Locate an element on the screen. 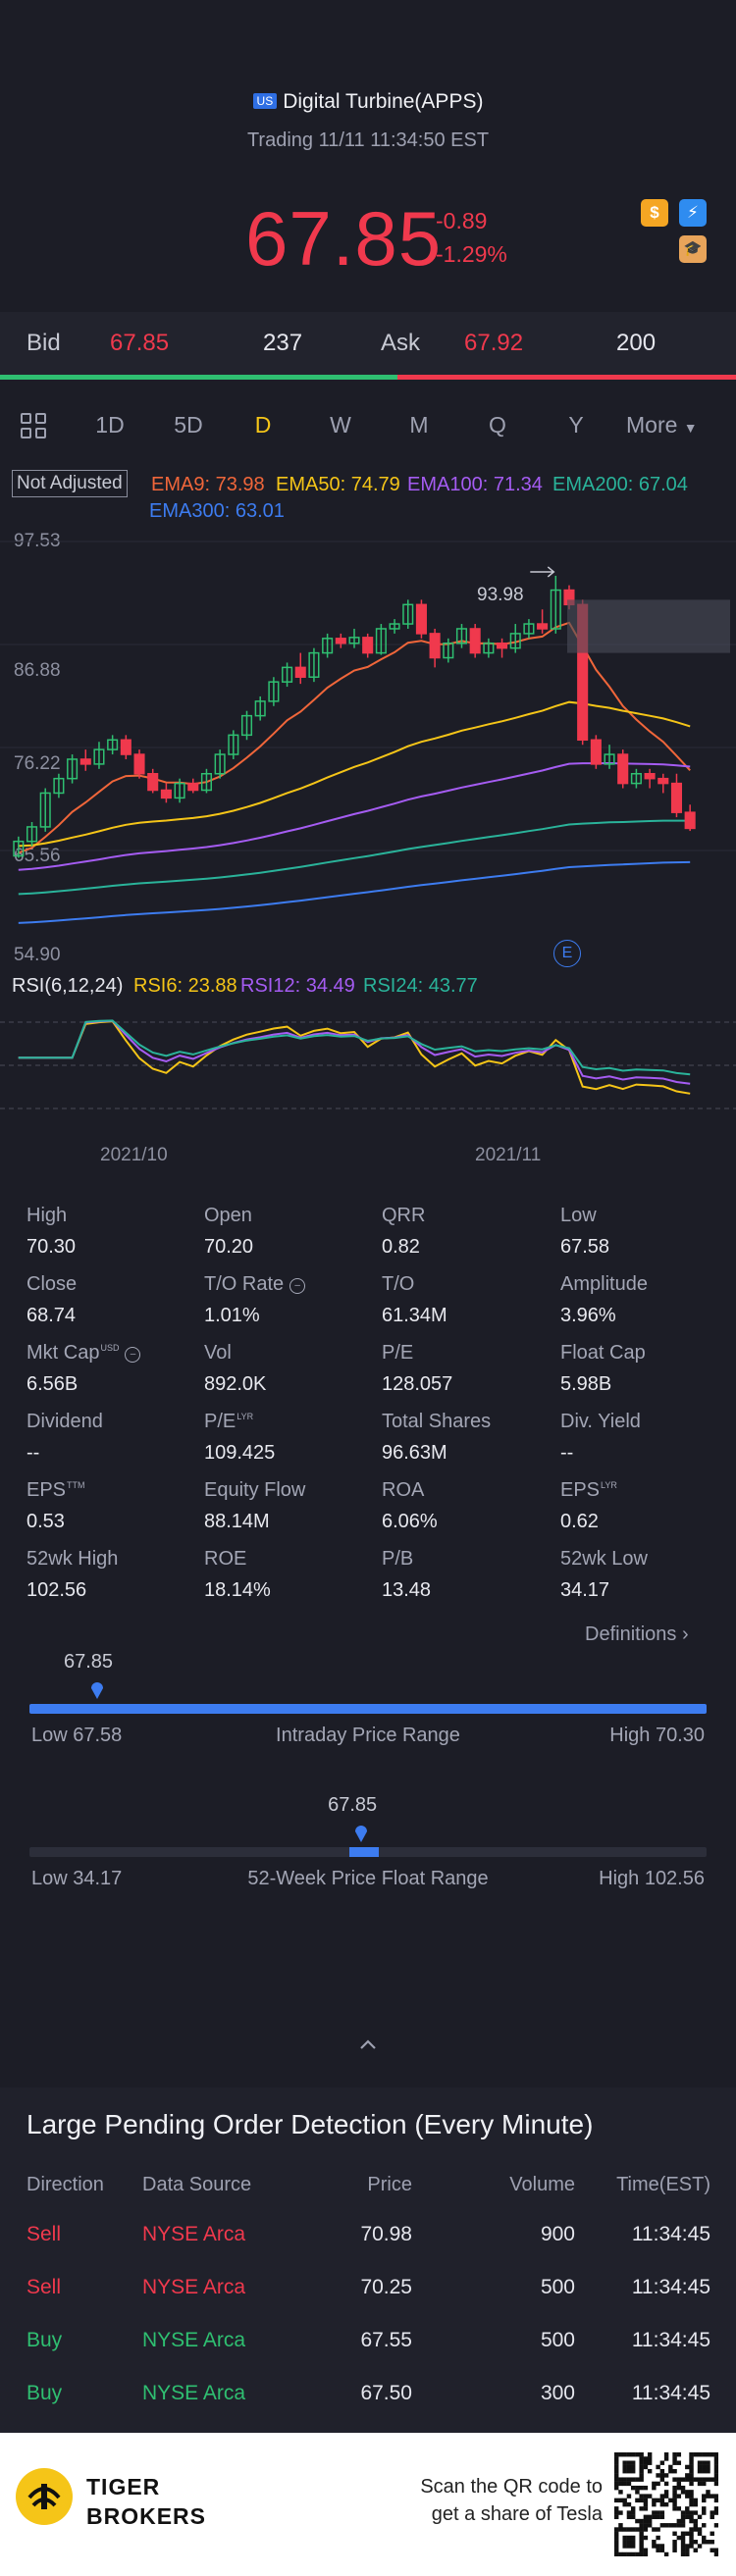  rsi-chart is located at coordinates (368, 1064).